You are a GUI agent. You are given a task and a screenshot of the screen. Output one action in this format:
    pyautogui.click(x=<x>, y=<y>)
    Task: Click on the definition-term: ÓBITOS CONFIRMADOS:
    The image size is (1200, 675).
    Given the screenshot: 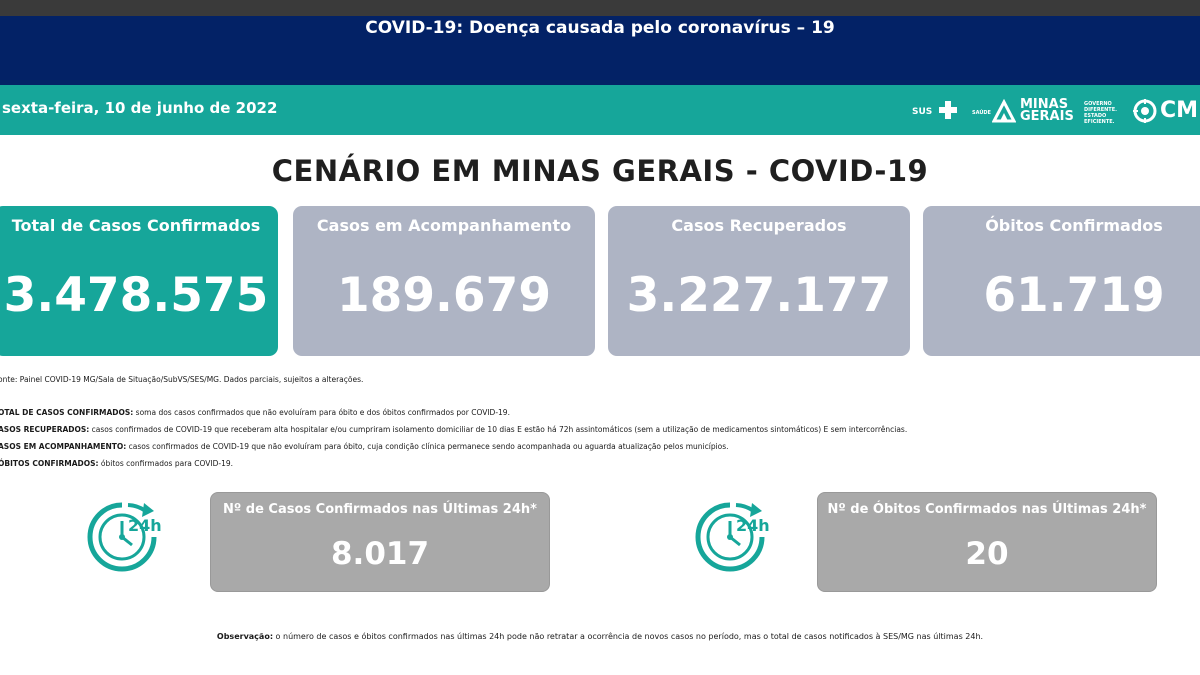 What is the action you would take?
    pyautogui.click(x=49, y=463)
    